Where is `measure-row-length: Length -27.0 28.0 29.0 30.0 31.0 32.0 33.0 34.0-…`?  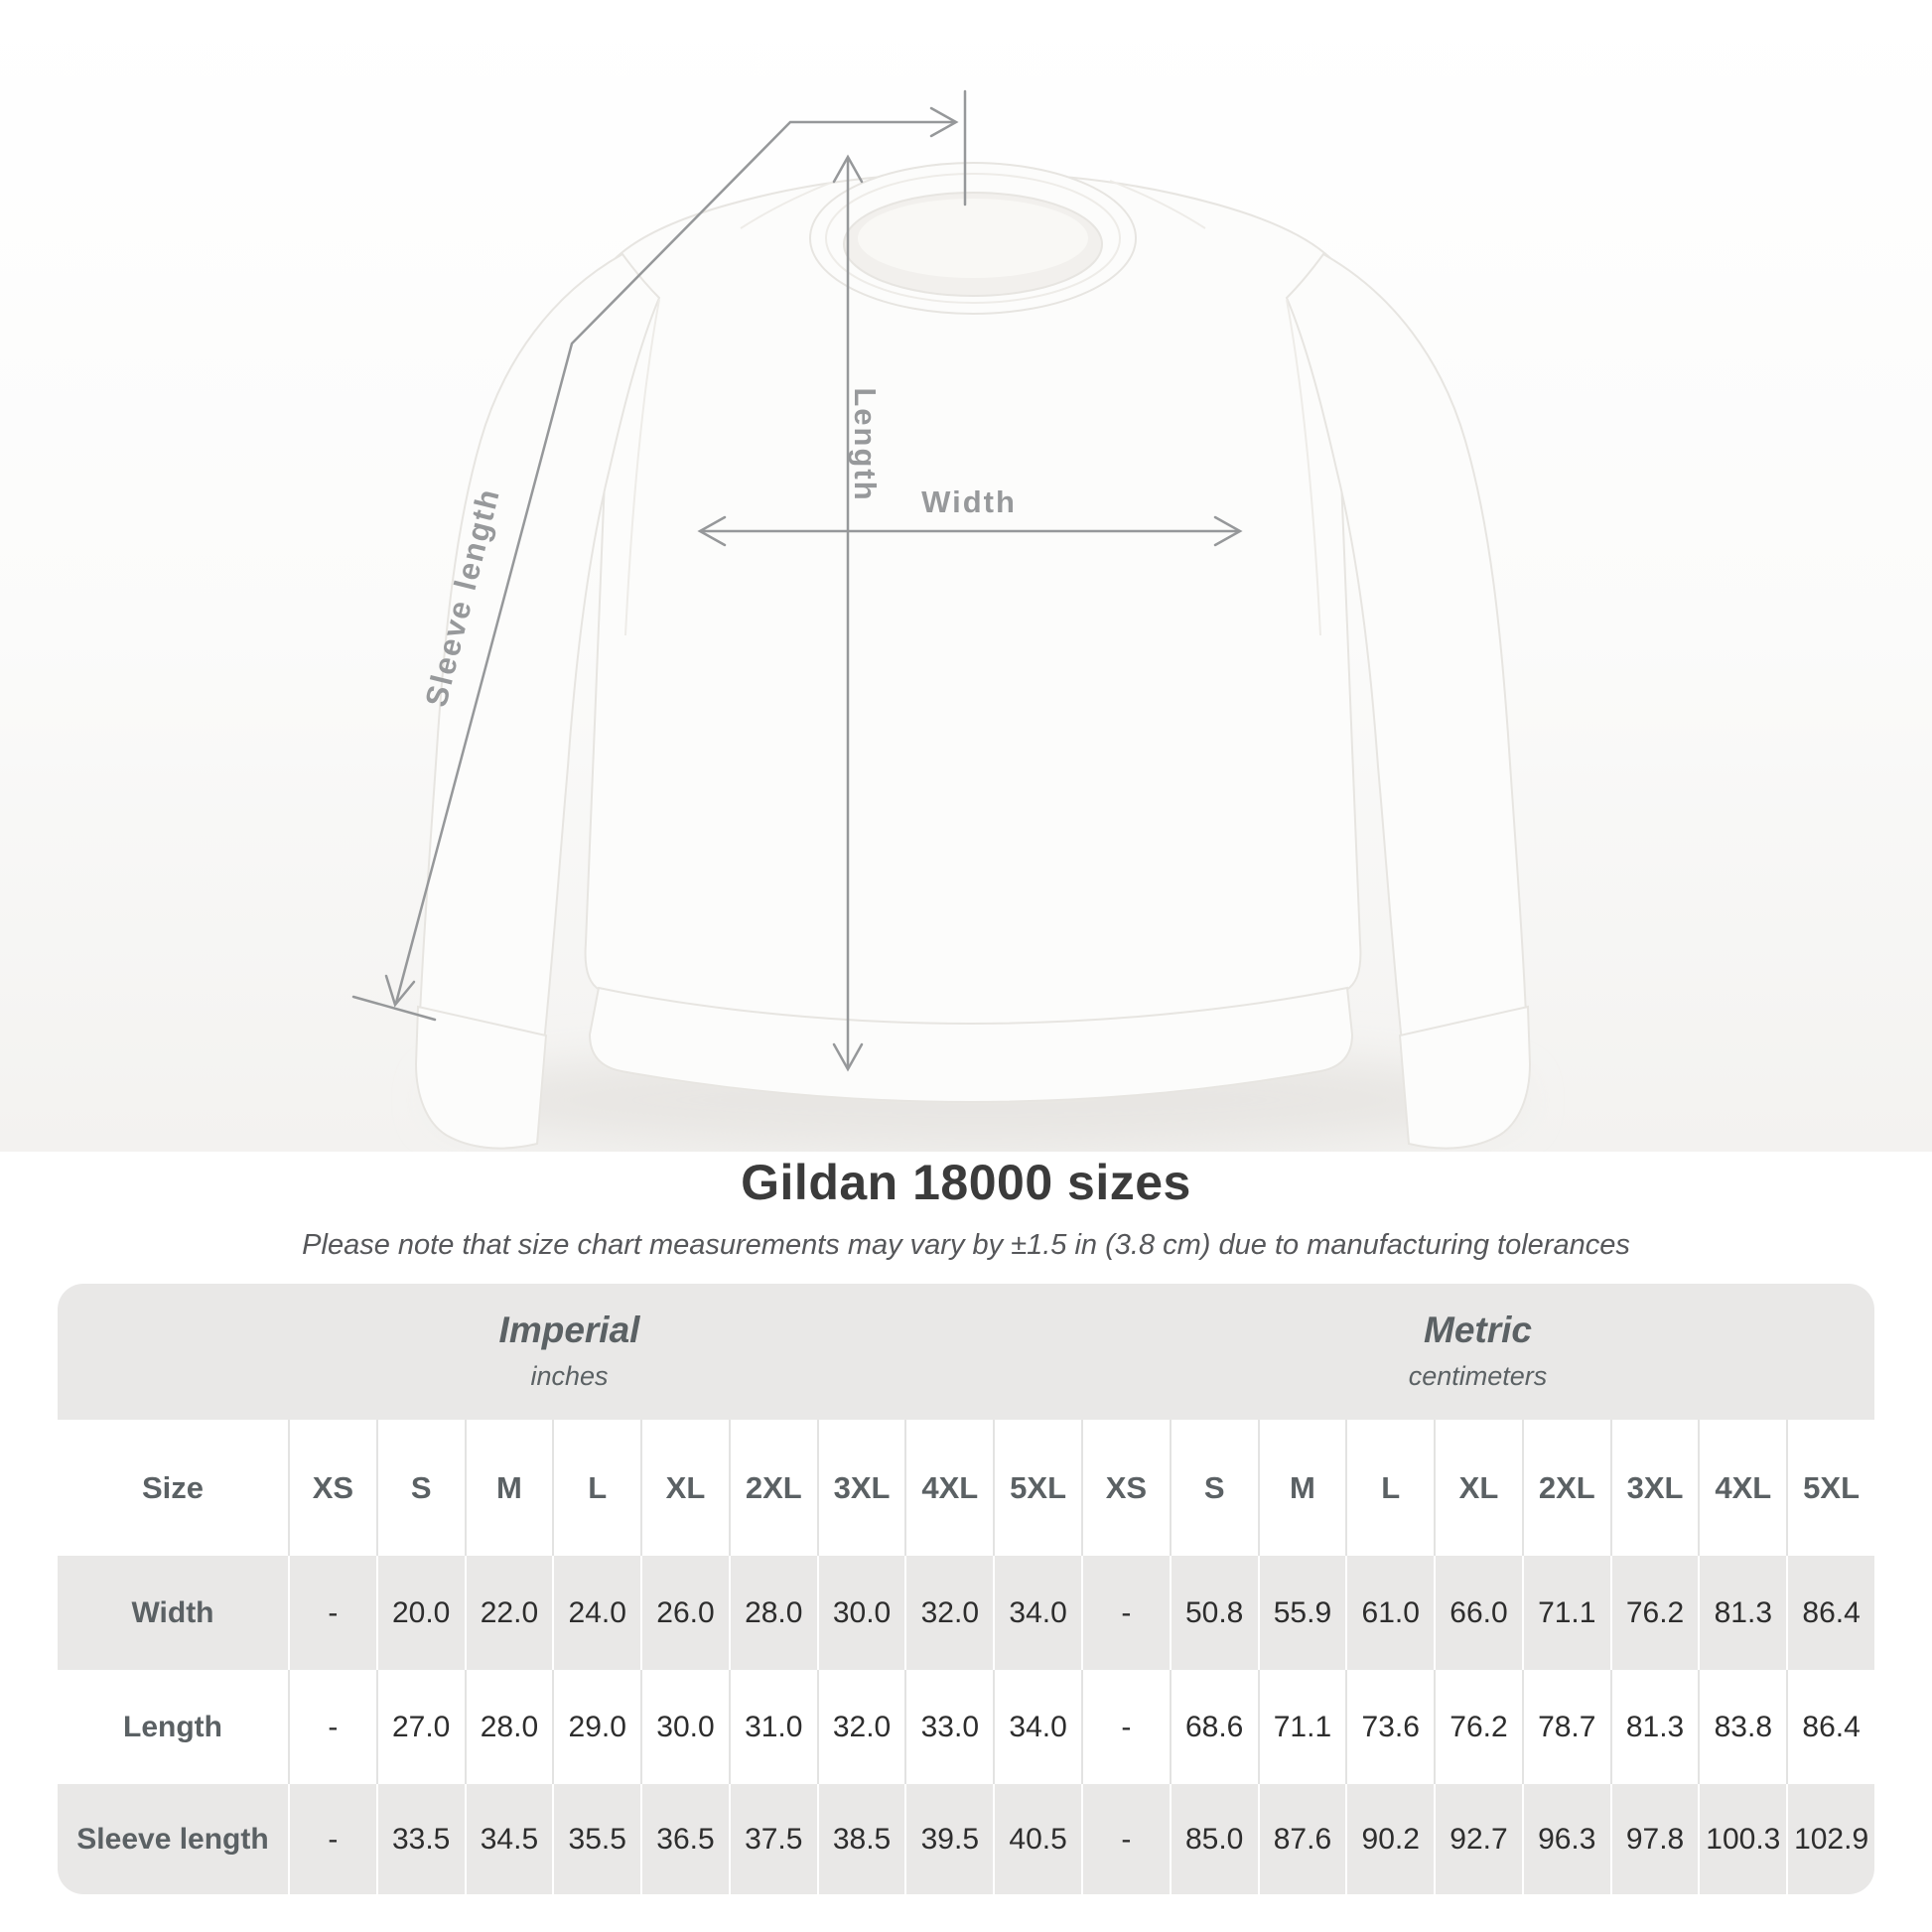
measure-row-length: Length -27.0 28.0 29.0 30.0 31.0 32.0 33.0 34.0-… is located at coordinates (966, 1727).